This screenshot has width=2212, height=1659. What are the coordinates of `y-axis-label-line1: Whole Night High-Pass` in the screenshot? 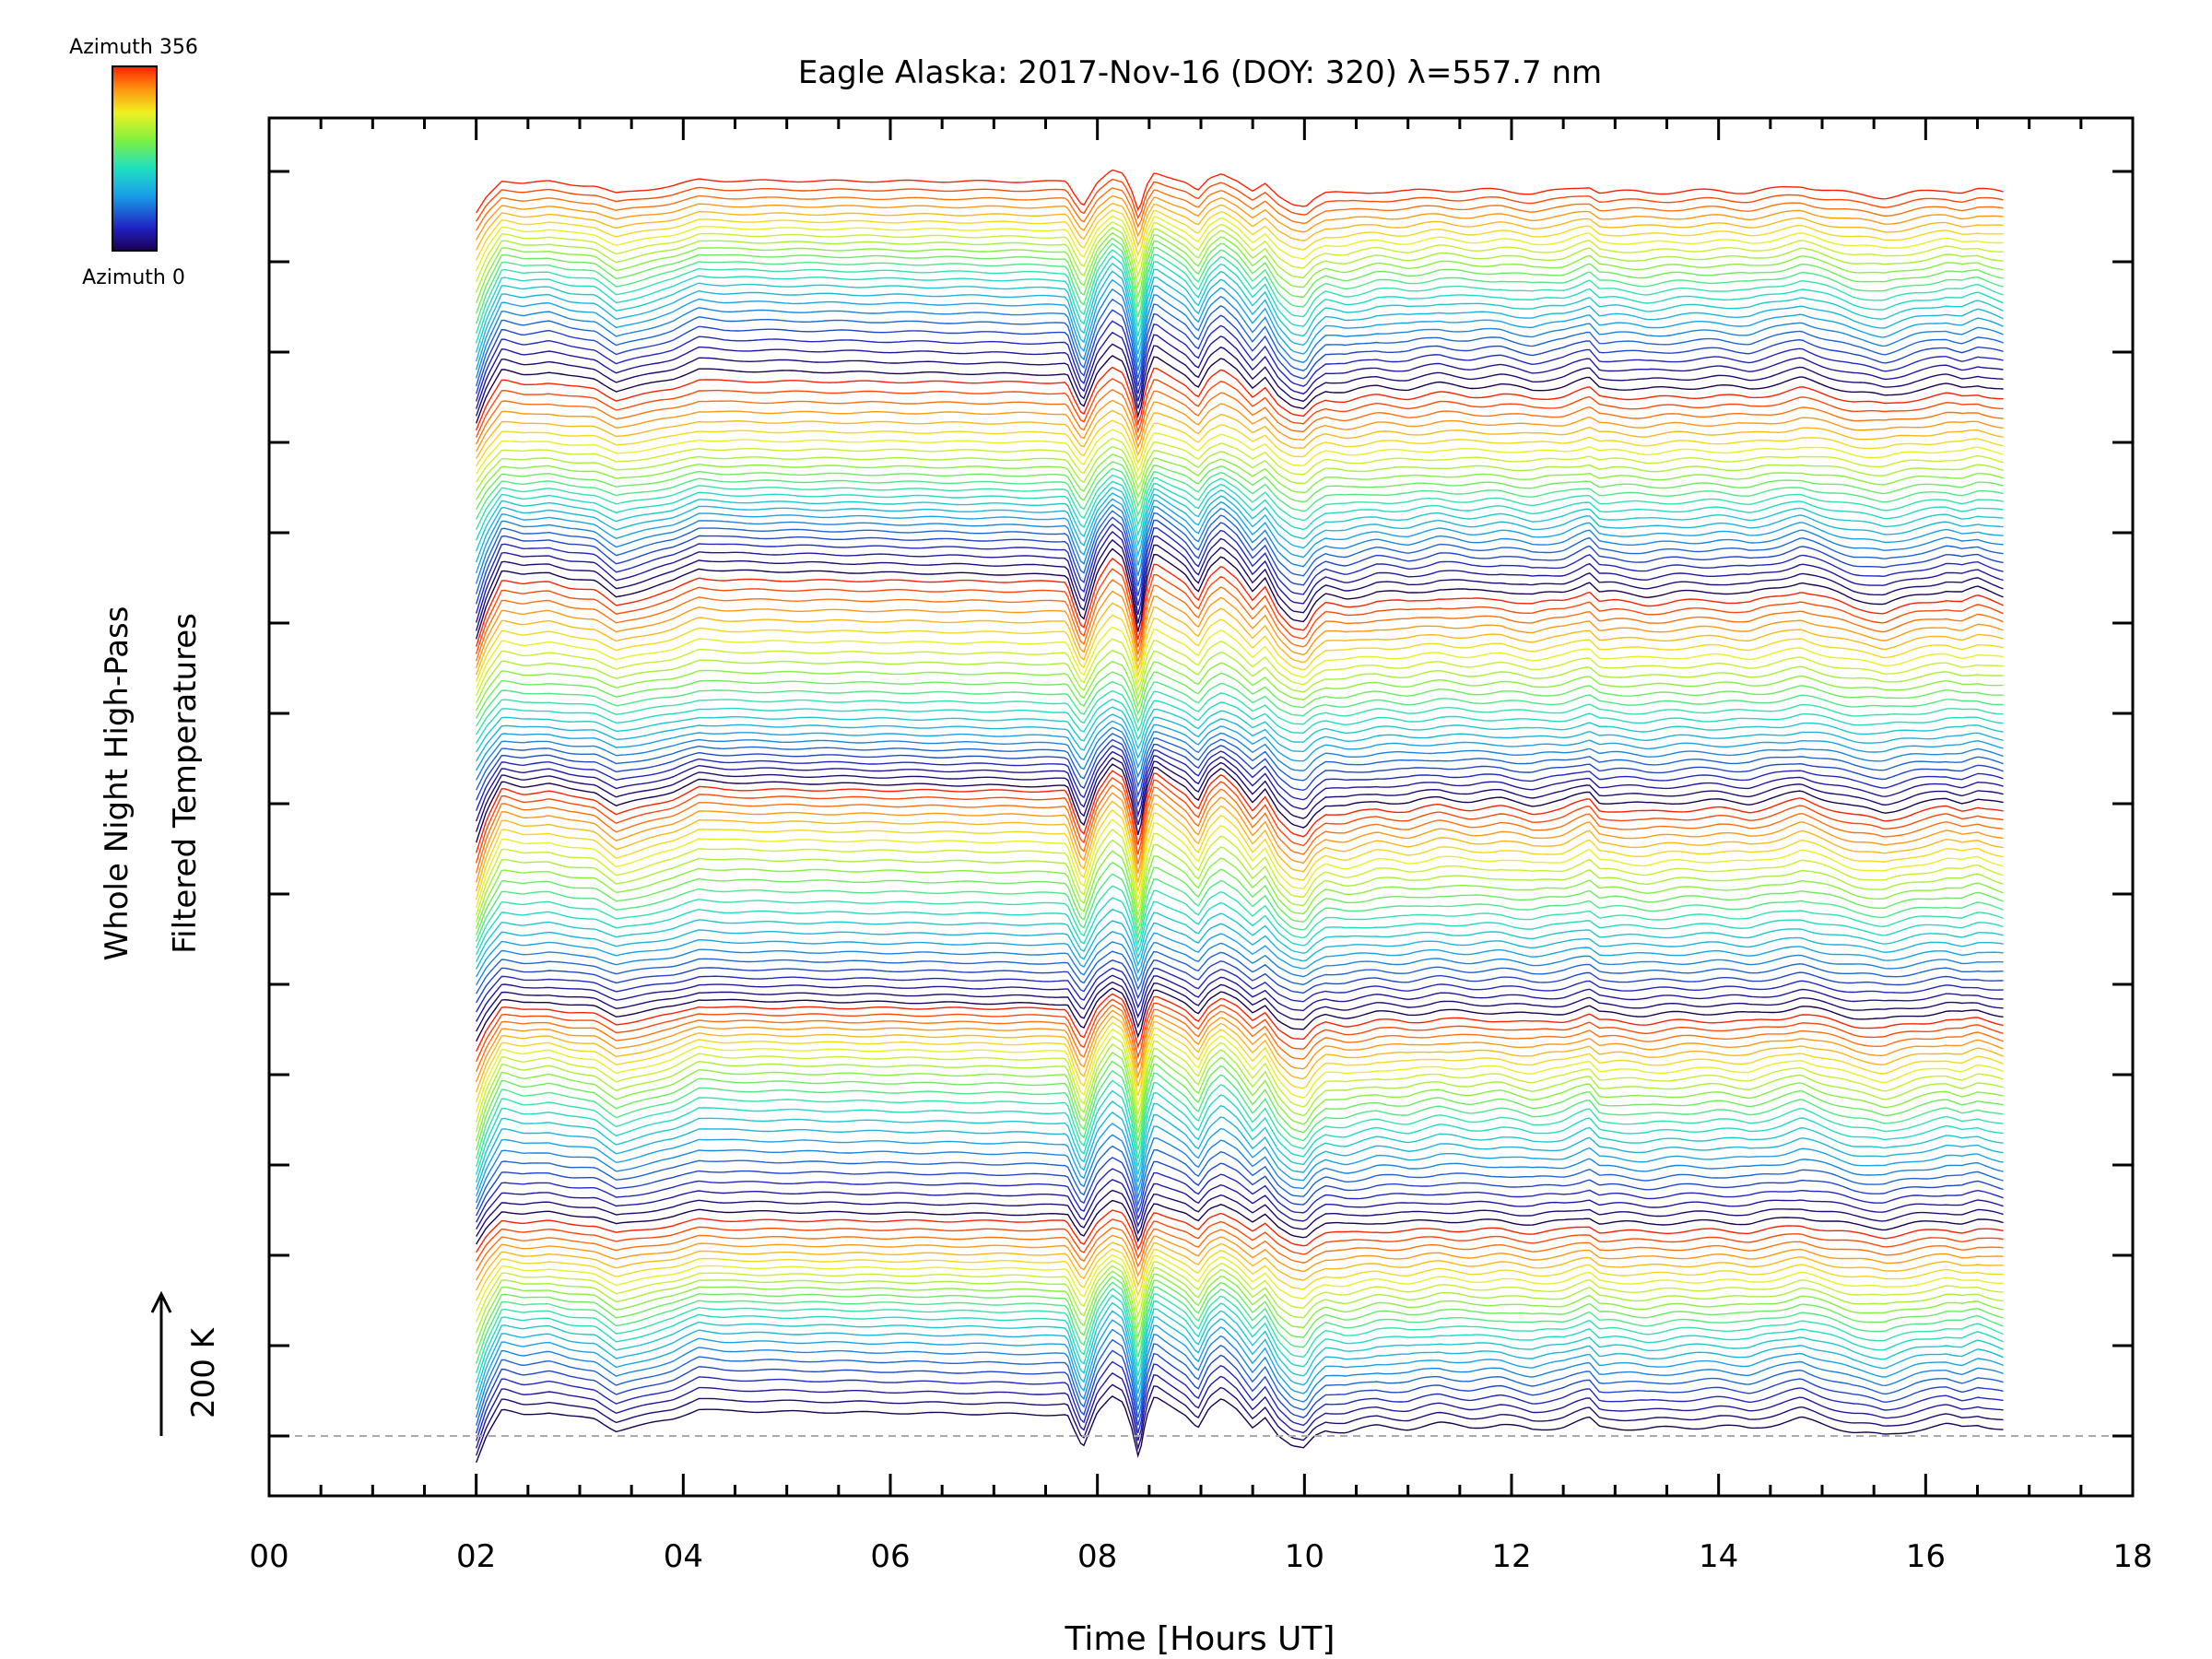 It's located at (117, 783).